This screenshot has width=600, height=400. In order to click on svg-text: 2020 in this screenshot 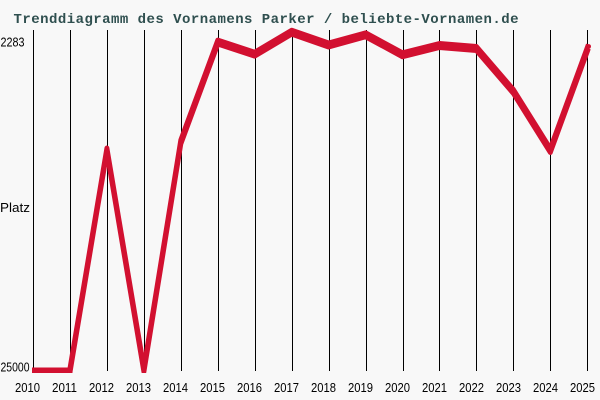, I will do `click(397, 387)`.